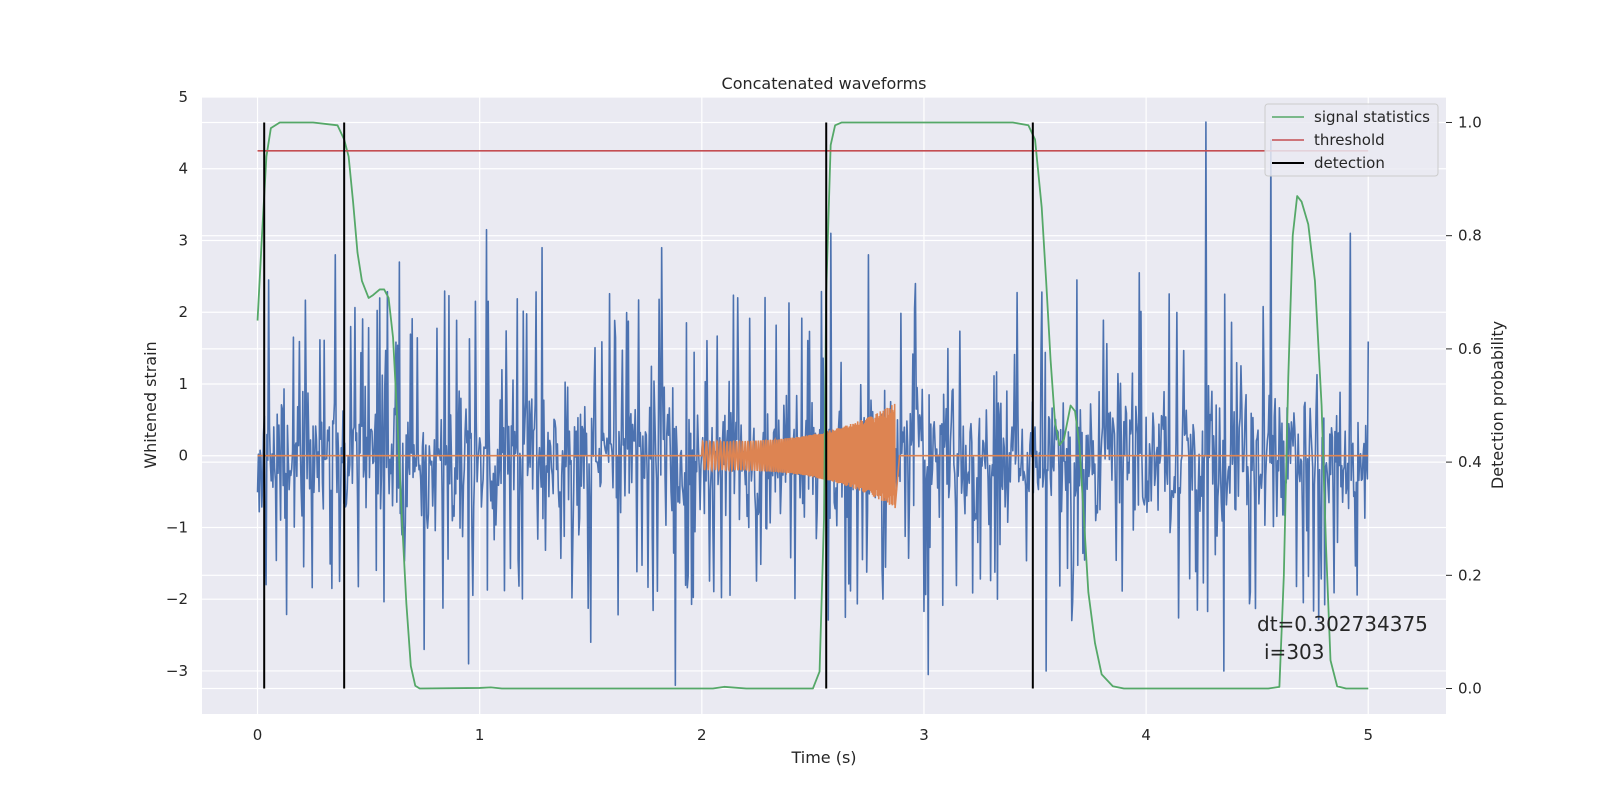  Describe the element at coordinates (924, 735) in the screenshot. I see `x-tick-label: 3` at that location.